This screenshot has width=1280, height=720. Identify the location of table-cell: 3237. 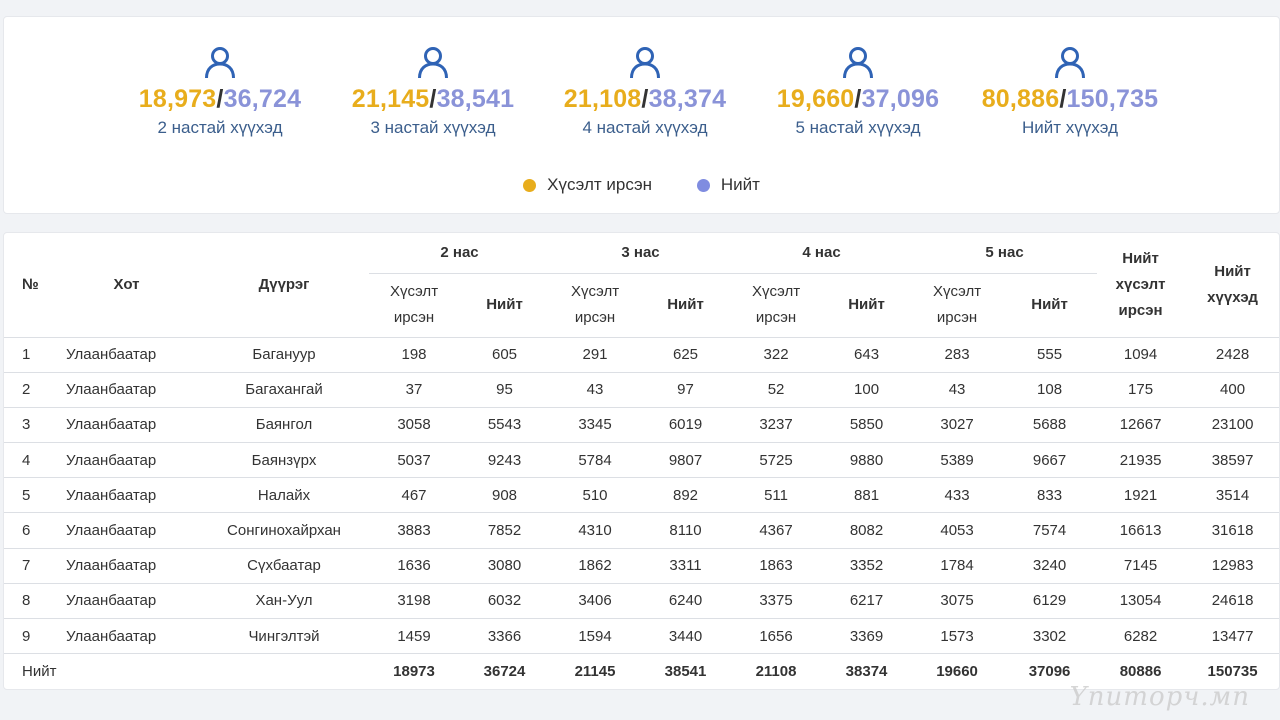
(776, 425).